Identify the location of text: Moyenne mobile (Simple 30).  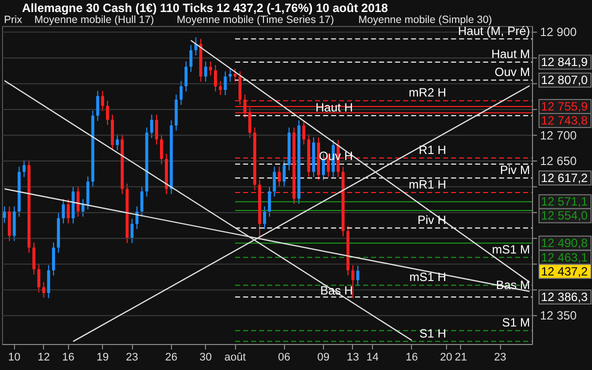
(425, 20).